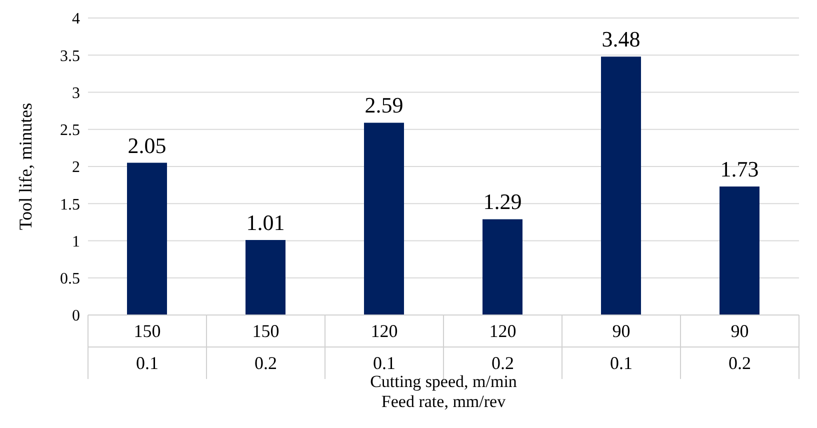  What do you see at coordinates (76, 316) in the screenshot?
I see `y-tick-label: 0` at bounding box center [76, 316].